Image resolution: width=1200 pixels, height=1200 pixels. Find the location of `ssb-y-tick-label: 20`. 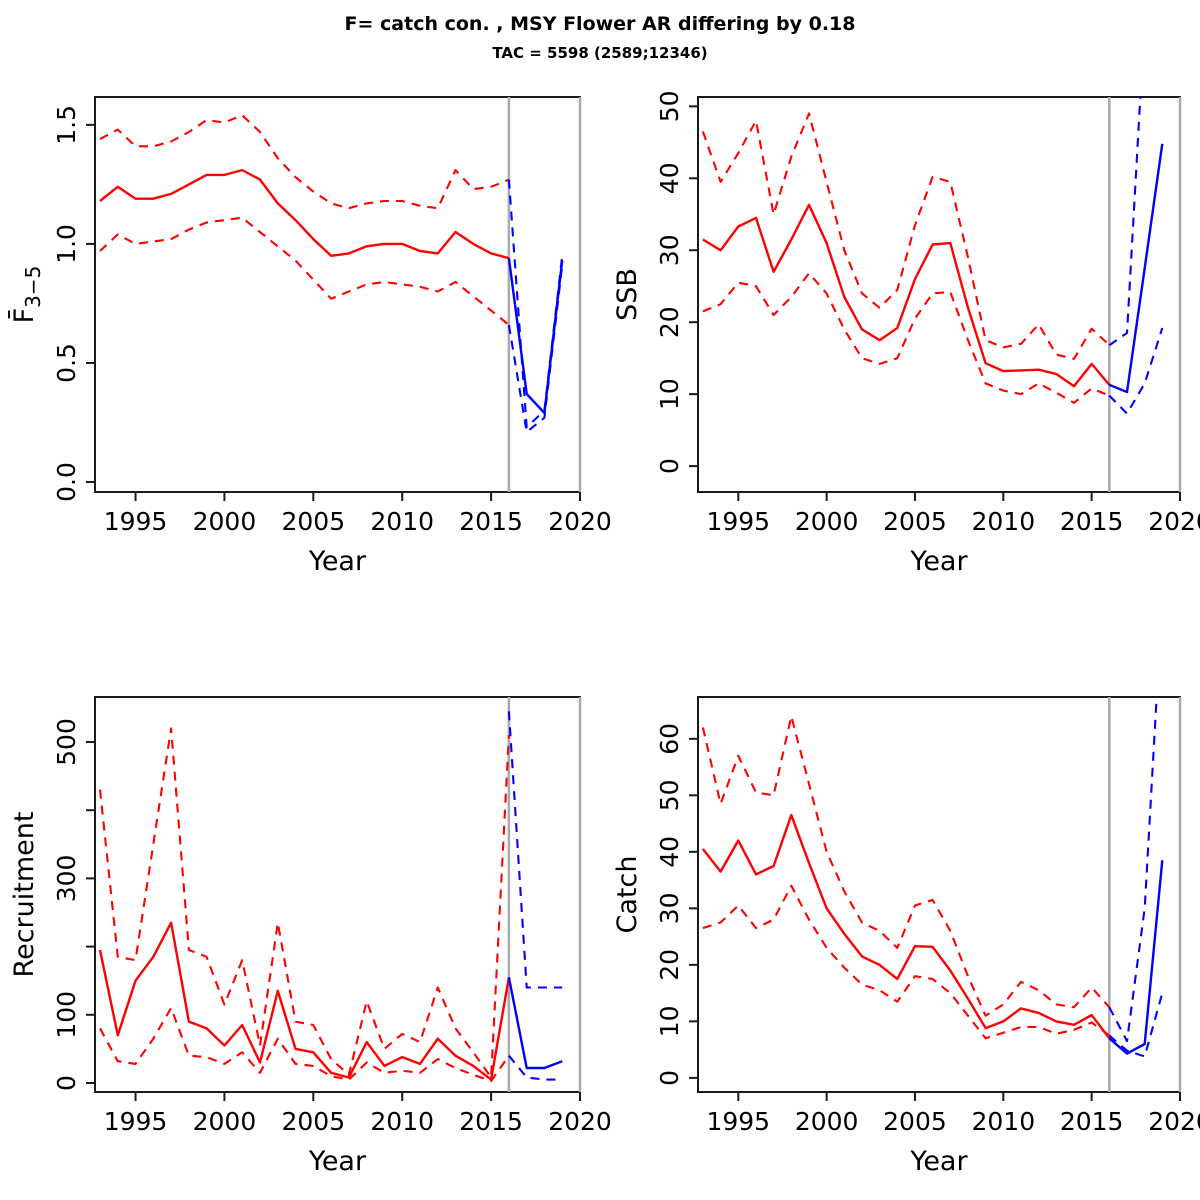

ssb-y-tick-label: 20 is located at coordinates (669, 322).